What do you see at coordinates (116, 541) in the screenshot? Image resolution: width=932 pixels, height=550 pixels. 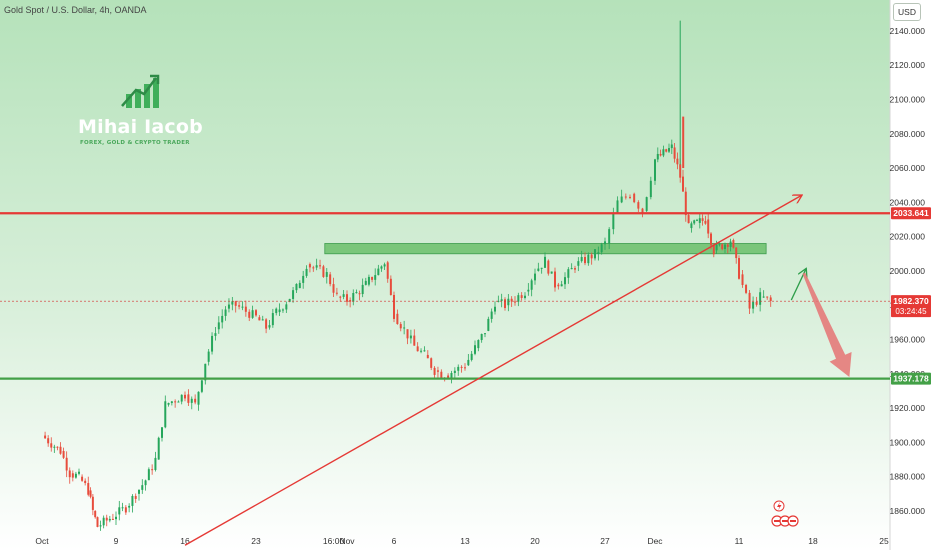 I see `x-tick-label: 9` at bounding box center [116, 541].